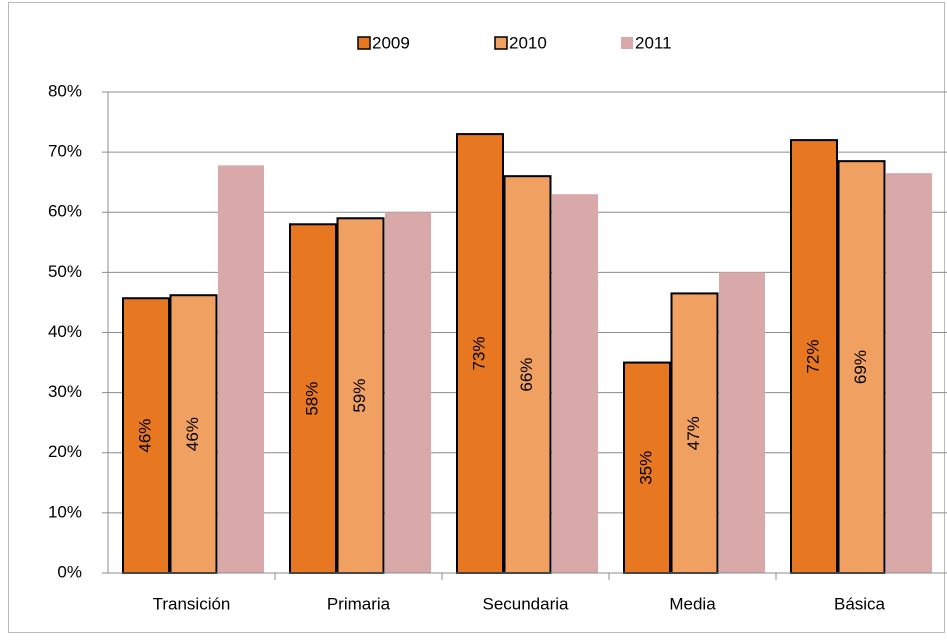  I want to click on legend-label: 2011, so click(653, 42).